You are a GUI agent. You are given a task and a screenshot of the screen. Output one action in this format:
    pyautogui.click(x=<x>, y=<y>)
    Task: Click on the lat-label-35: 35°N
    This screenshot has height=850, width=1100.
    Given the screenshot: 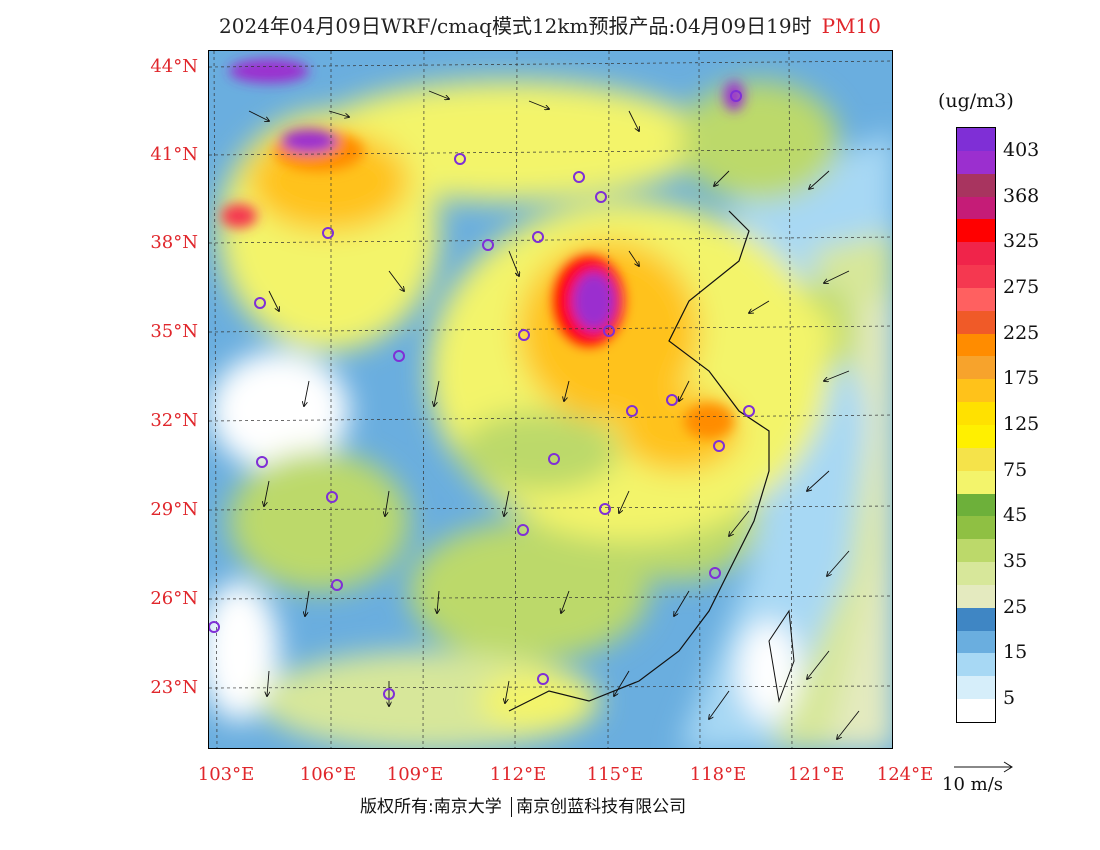 What is the action you would take?
    pyautogui.click(x=174, y=331)
    